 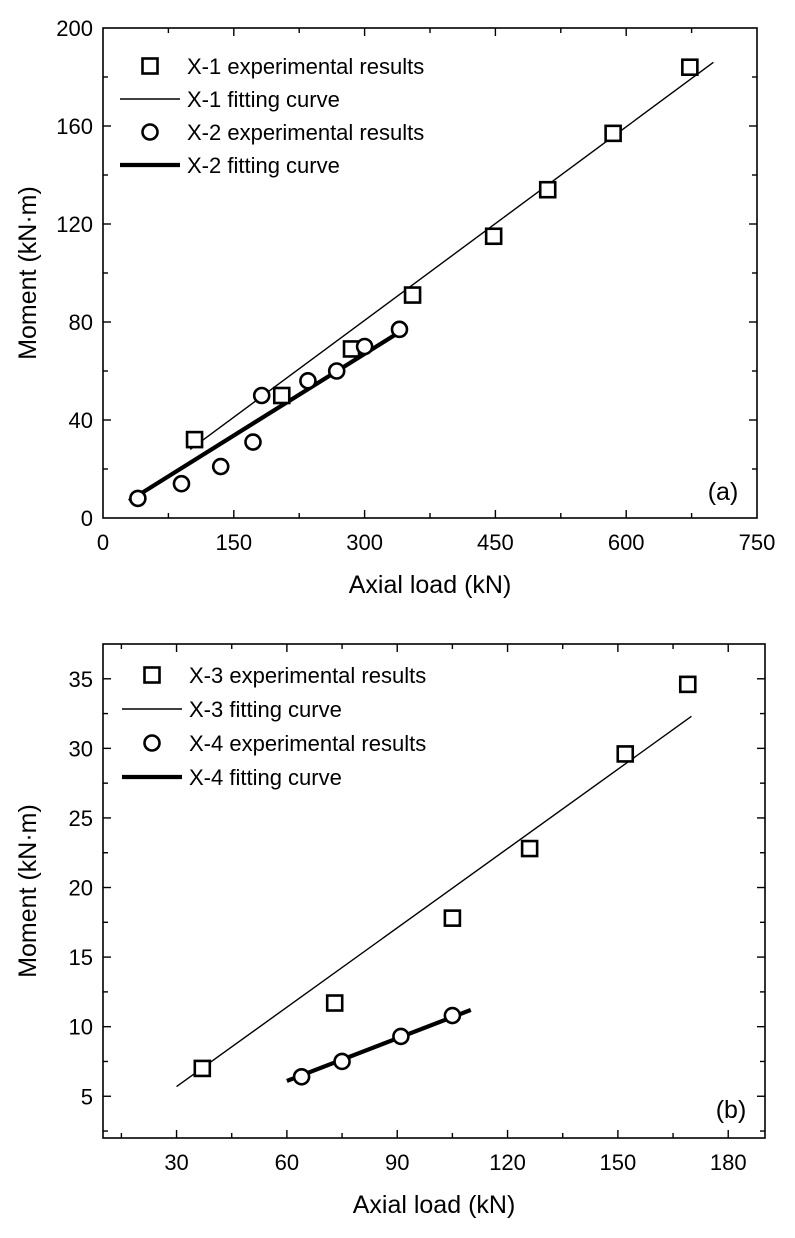 I want to click on legend-label: X-2 experimental results, so click(x=305, y=132).